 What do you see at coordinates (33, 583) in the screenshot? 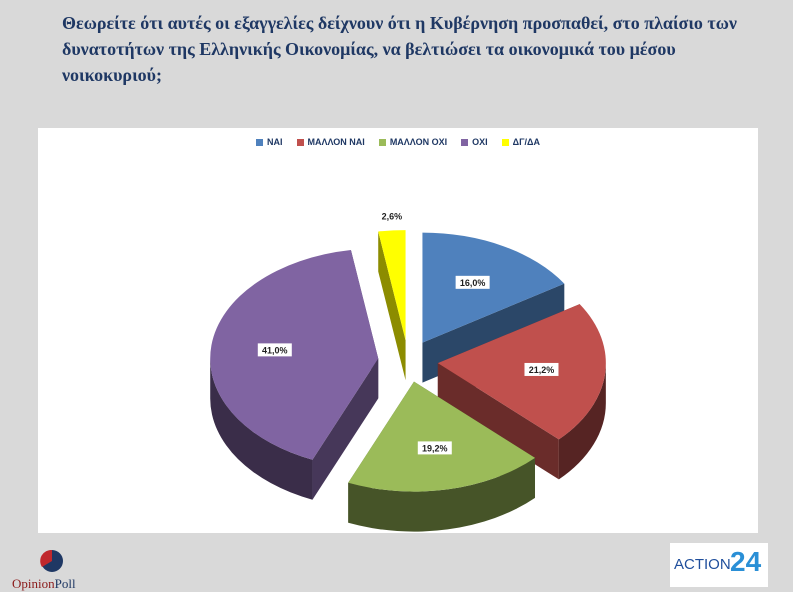
I see `opinion-poll-logo-text-1: Opinion` at bounding box center [33, 583].